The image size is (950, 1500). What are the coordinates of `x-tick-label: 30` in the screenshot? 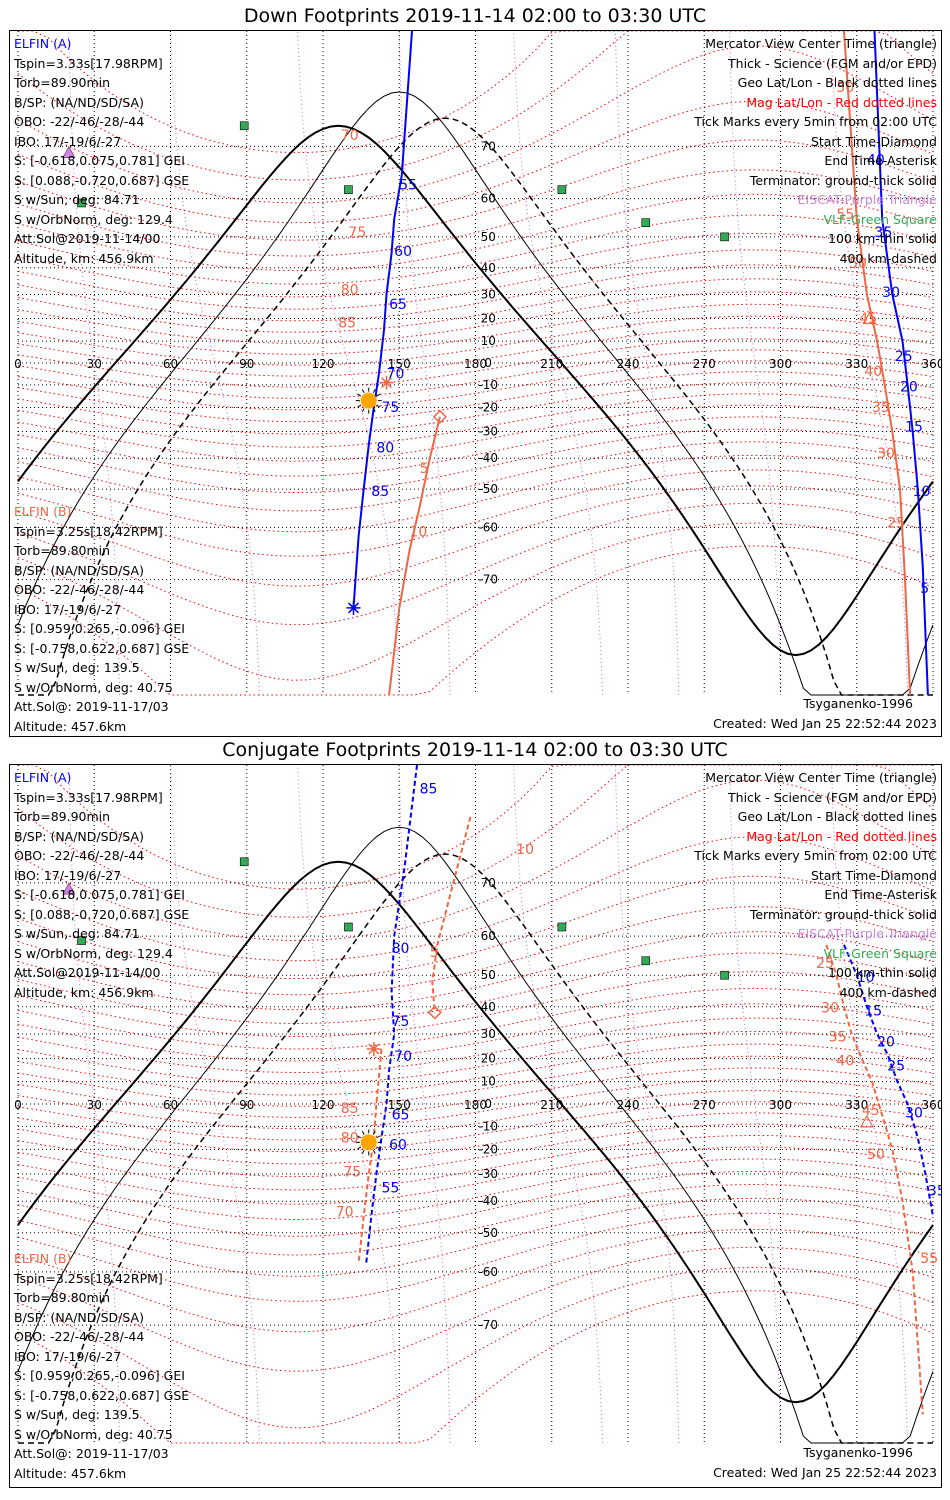 It's located at (94, 364).